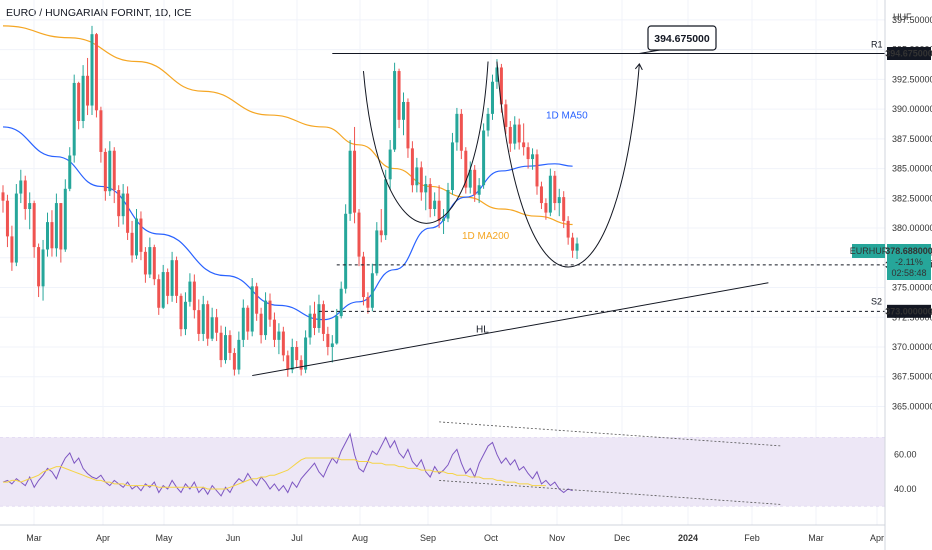 Image resolution: width=932 pixels, height=550 pixels. What do you see at coordinates (99, 13) in the screenshot?
I see `chart-title: EURO / HUNGARIAN FORINT, 1D, ICE` at bounding box center [99, 13].